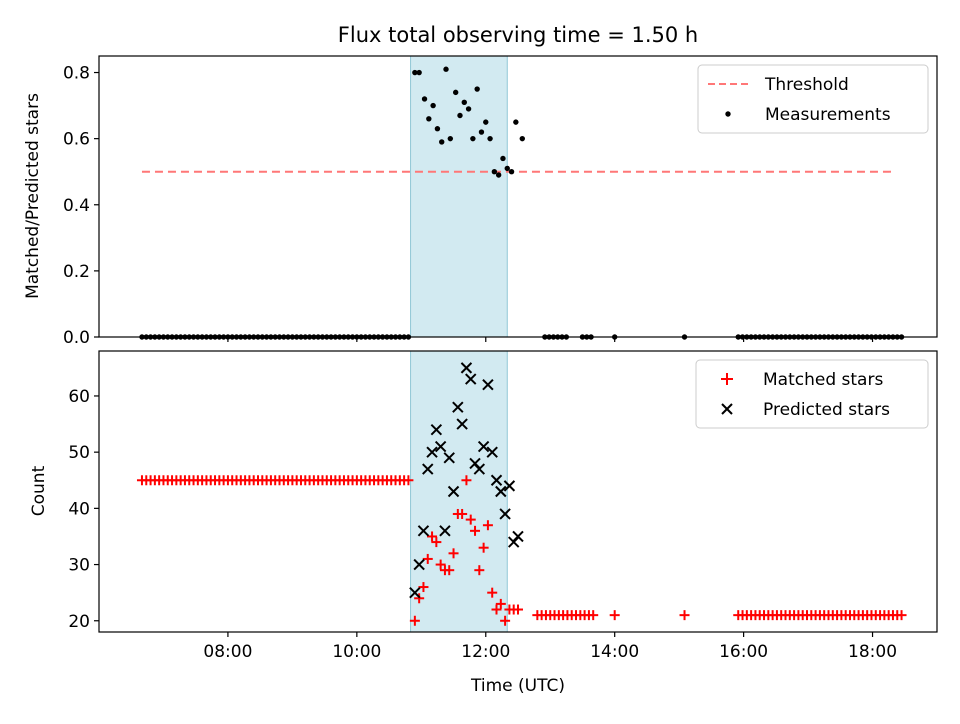 Image resolution: width=960 pixels, height=724 pixels. What do you see at coordinates (743, 652) in the screenshot?
I see `x-tick-label: 16:00` at bounding box center [743, 652].